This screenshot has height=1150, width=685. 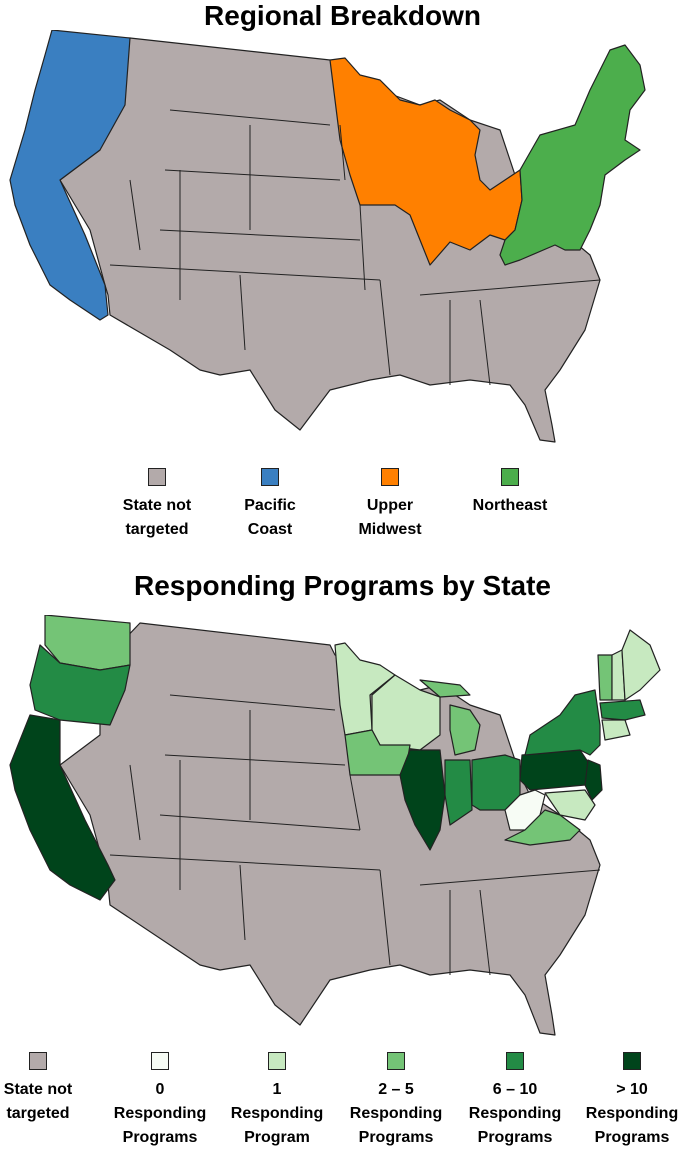 I want to click on map1-title: Regional Breakdown, so click(x=342, y=15).